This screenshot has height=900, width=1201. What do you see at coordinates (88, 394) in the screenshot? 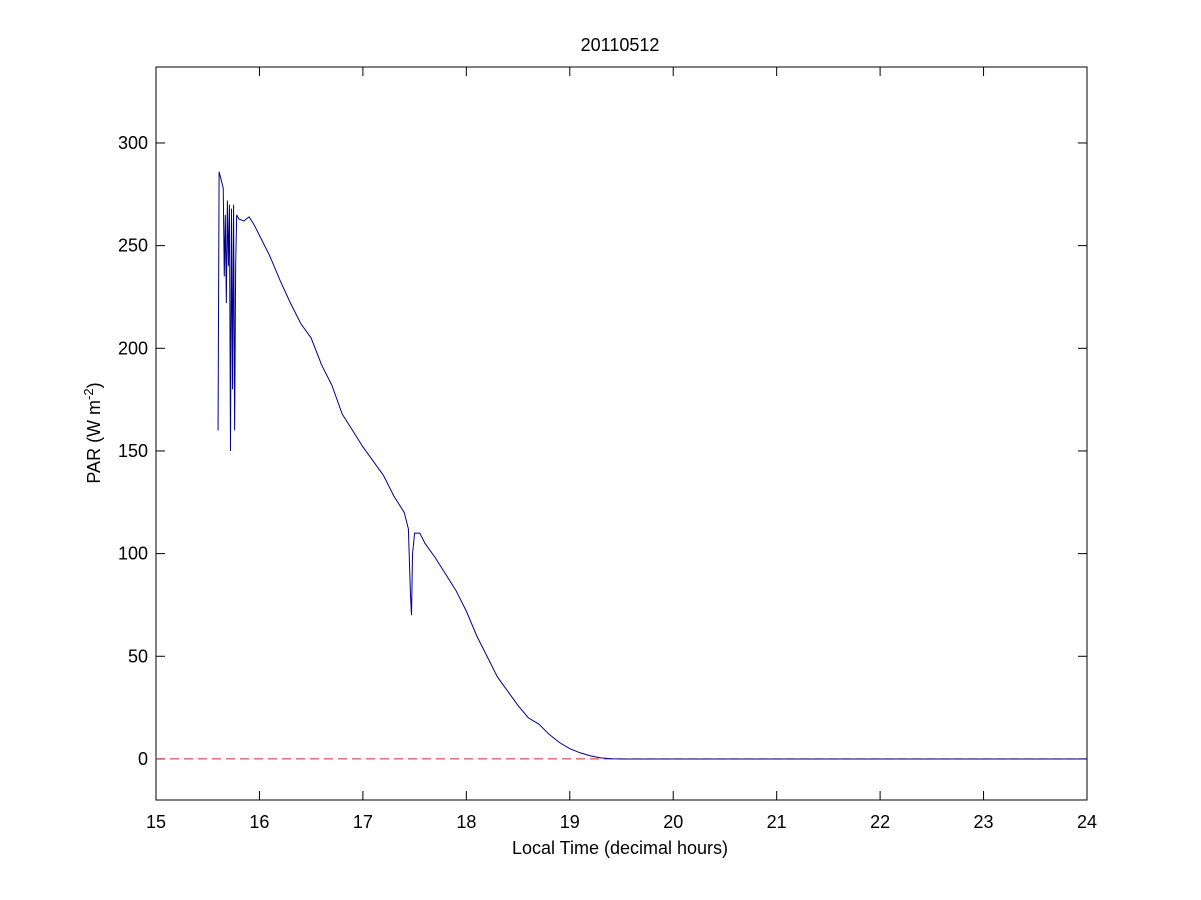
I see `y-label-sup: -2` at bounding box center [88, 394].